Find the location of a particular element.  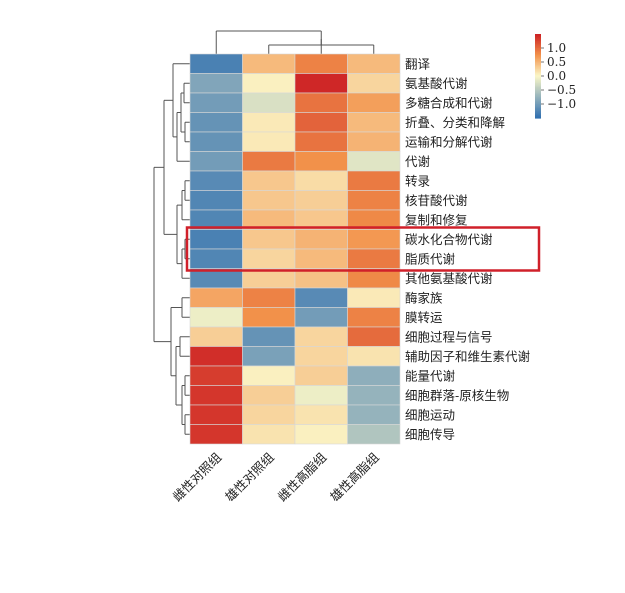

column-dendrogram is located at coordinates (295, 42).